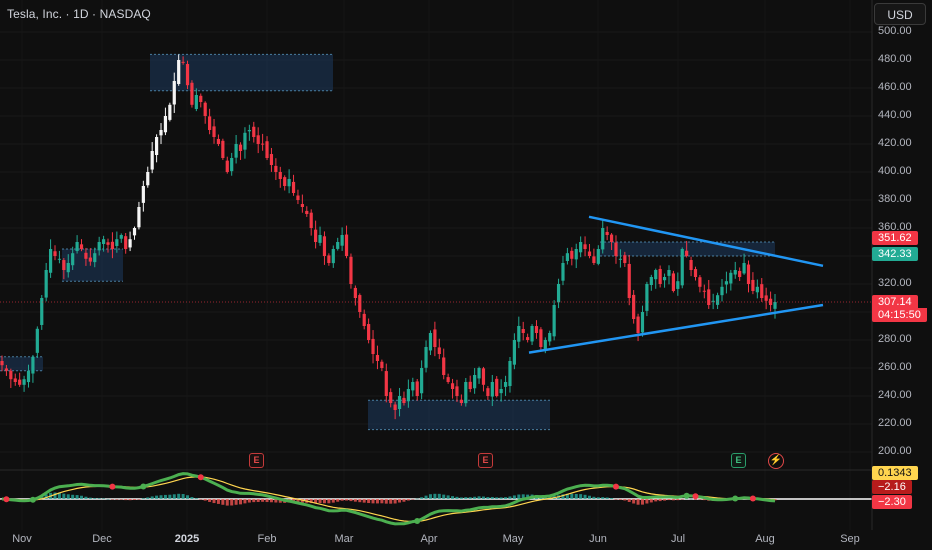  What do you see at coordinates (900, 14) in the screenshot?
I see `currency-button: USD` at bounding box center [900, 14].